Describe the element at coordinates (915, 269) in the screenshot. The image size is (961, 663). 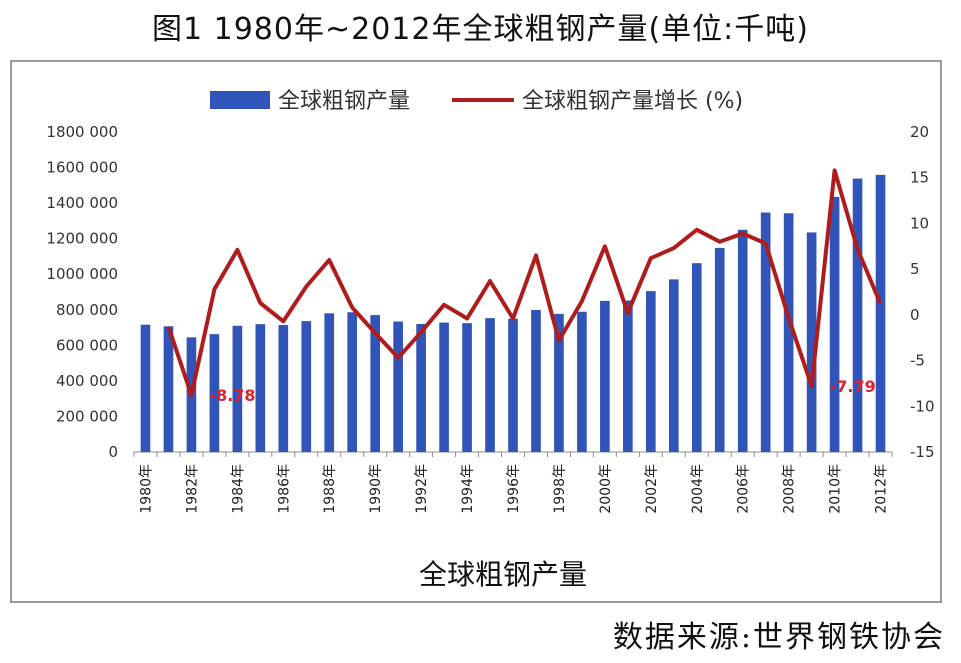
I see `y-right-tick-label: 5` at that location.